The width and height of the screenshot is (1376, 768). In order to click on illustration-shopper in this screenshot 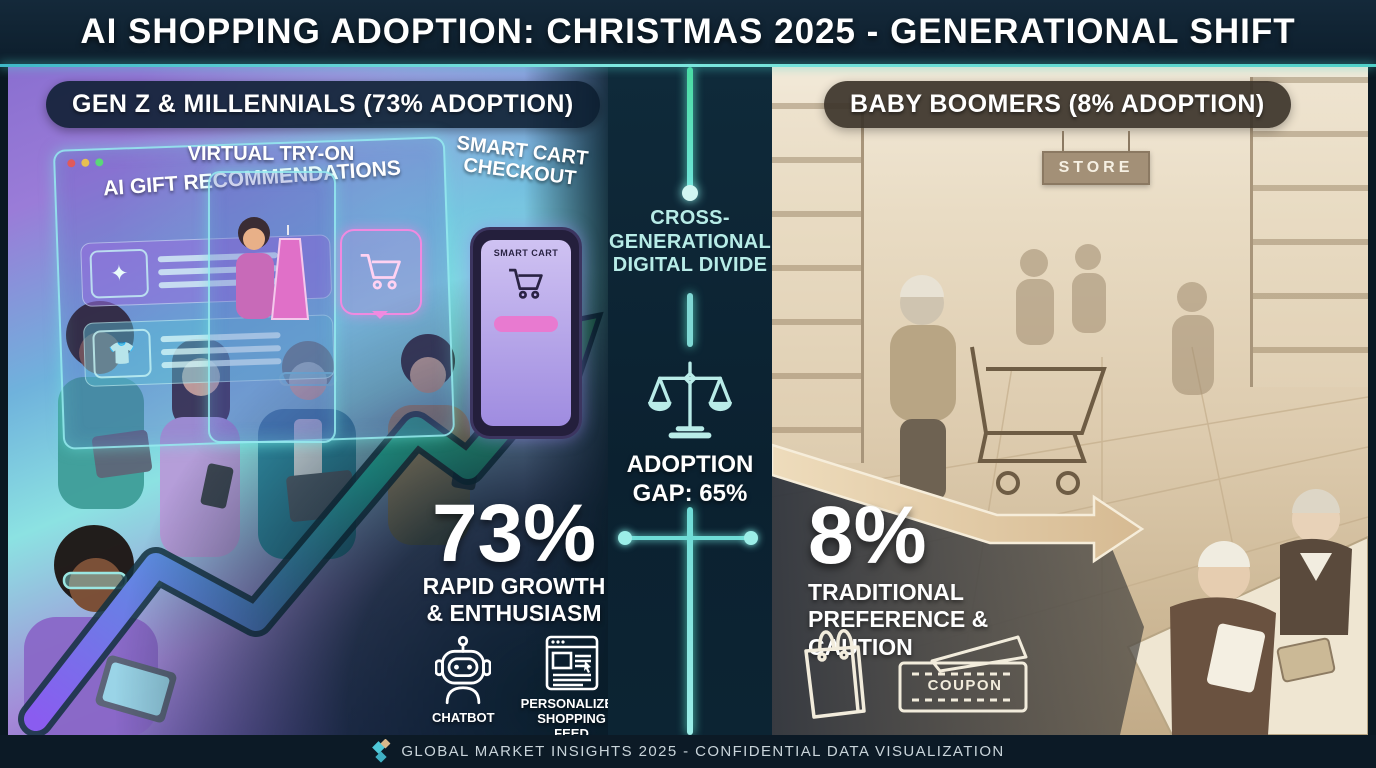, I will do `click(998, 388)`.